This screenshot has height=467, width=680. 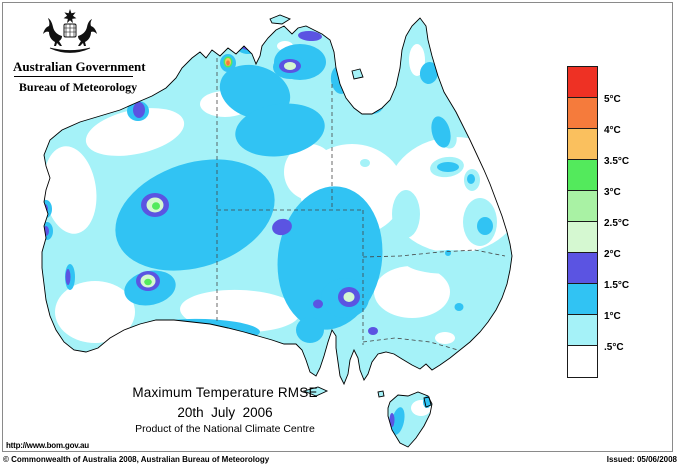 What do you see at coordinates (73, 76) in the screenshot?
I see `header-divider` at bounding box center [73, 76].